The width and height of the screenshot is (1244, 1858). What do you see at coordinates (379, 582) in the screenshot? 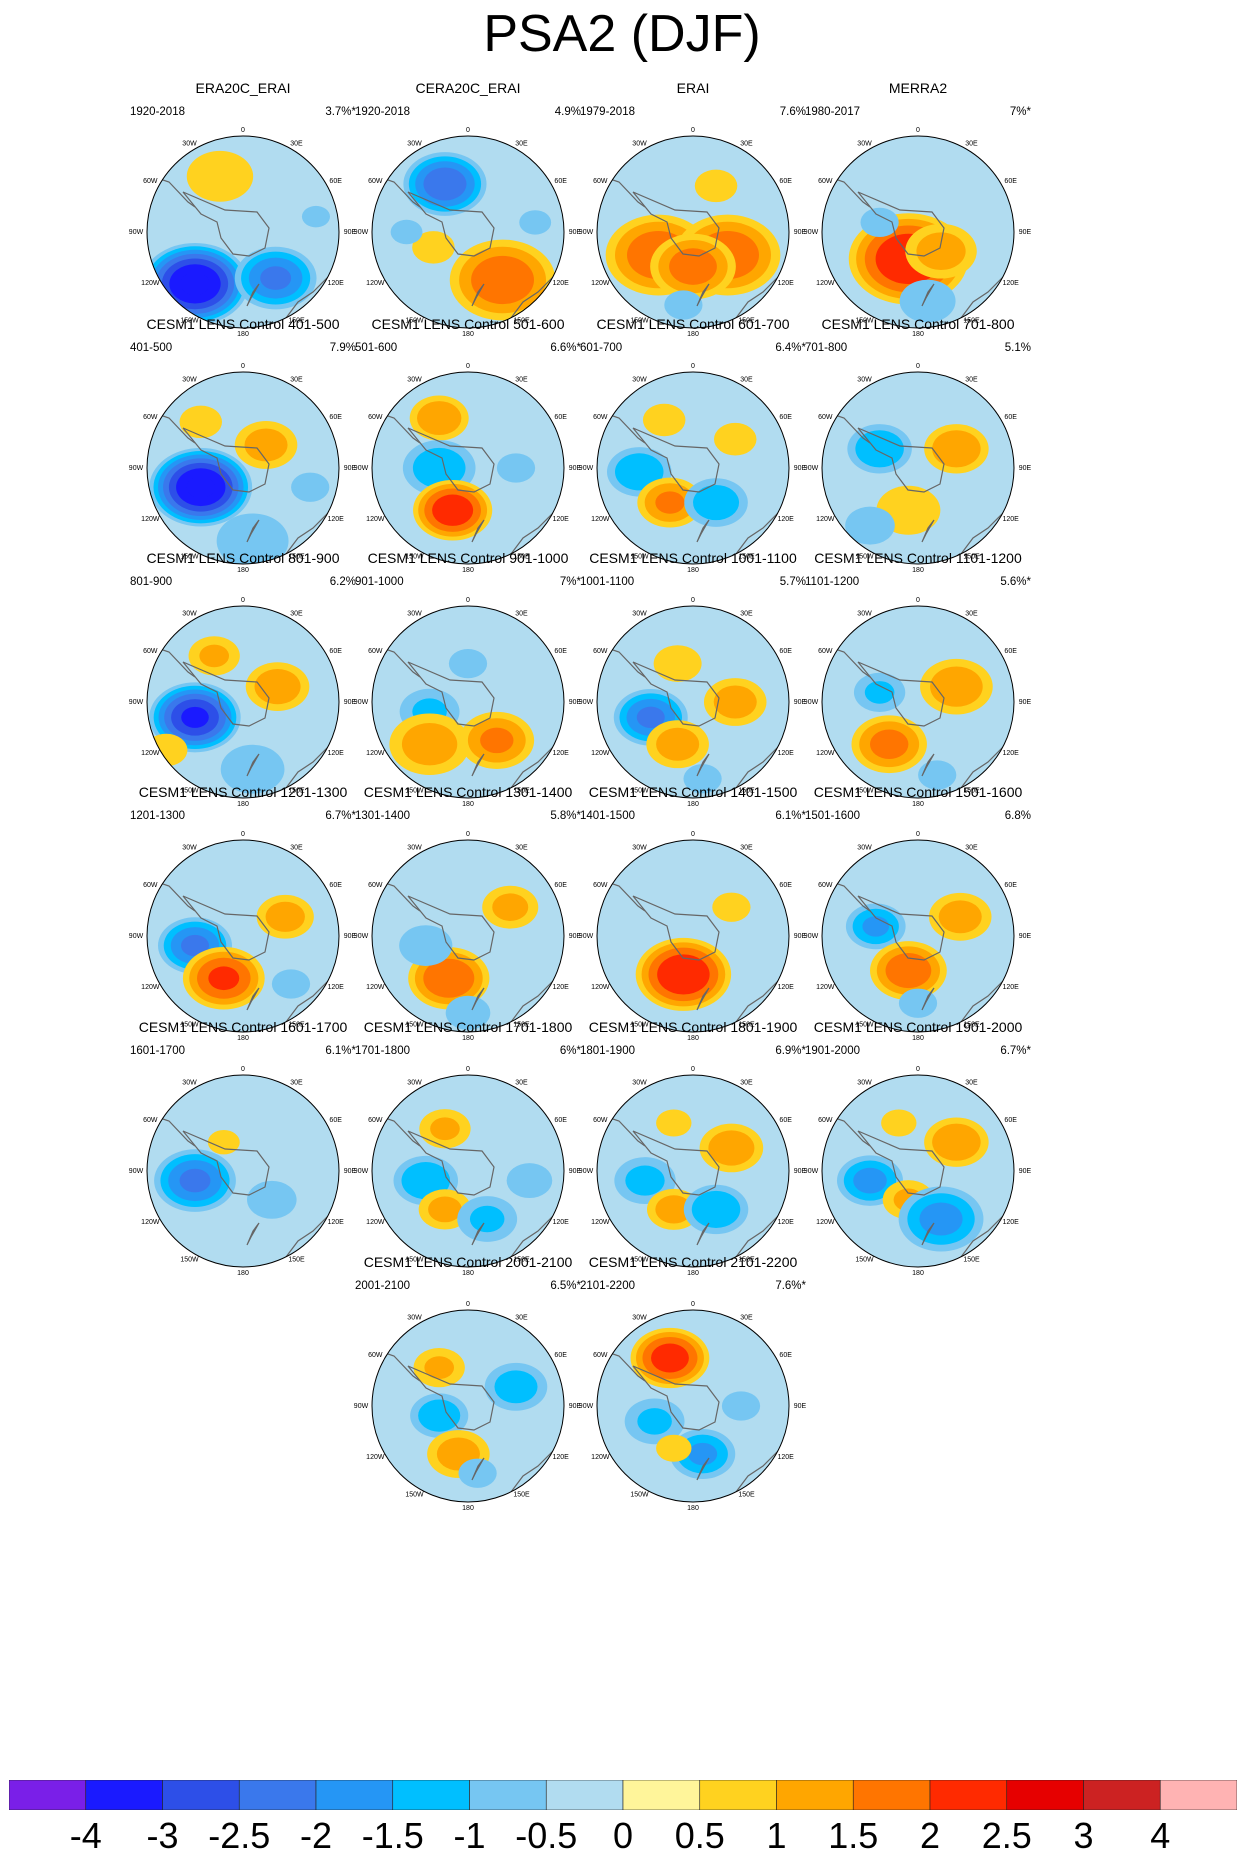
I see `panel-period: 901-1000` at bounding box center [379, 582].